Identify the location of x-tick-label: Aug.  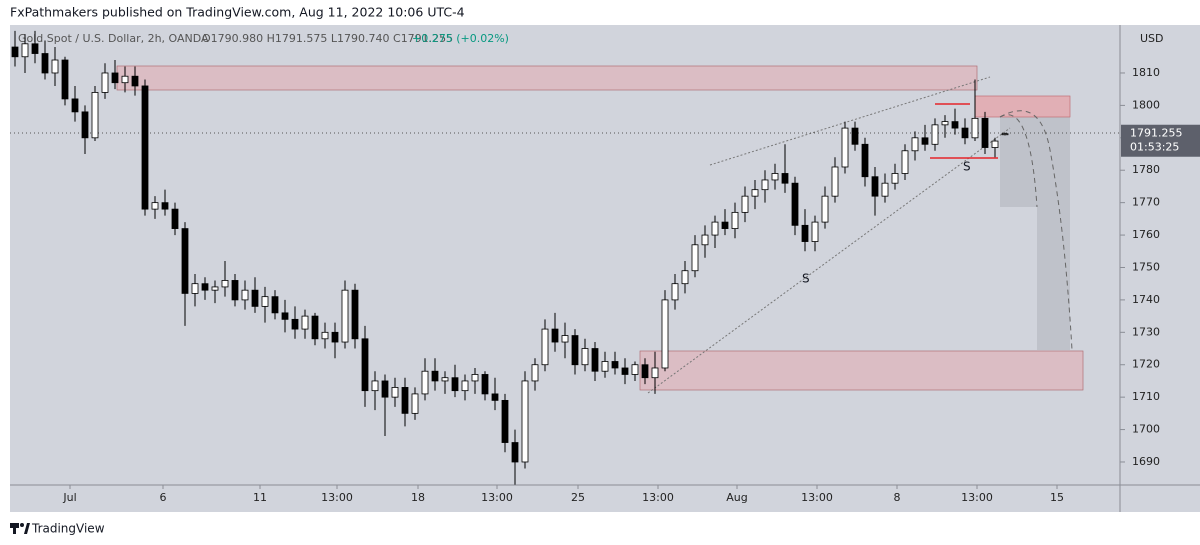
(736, 497).